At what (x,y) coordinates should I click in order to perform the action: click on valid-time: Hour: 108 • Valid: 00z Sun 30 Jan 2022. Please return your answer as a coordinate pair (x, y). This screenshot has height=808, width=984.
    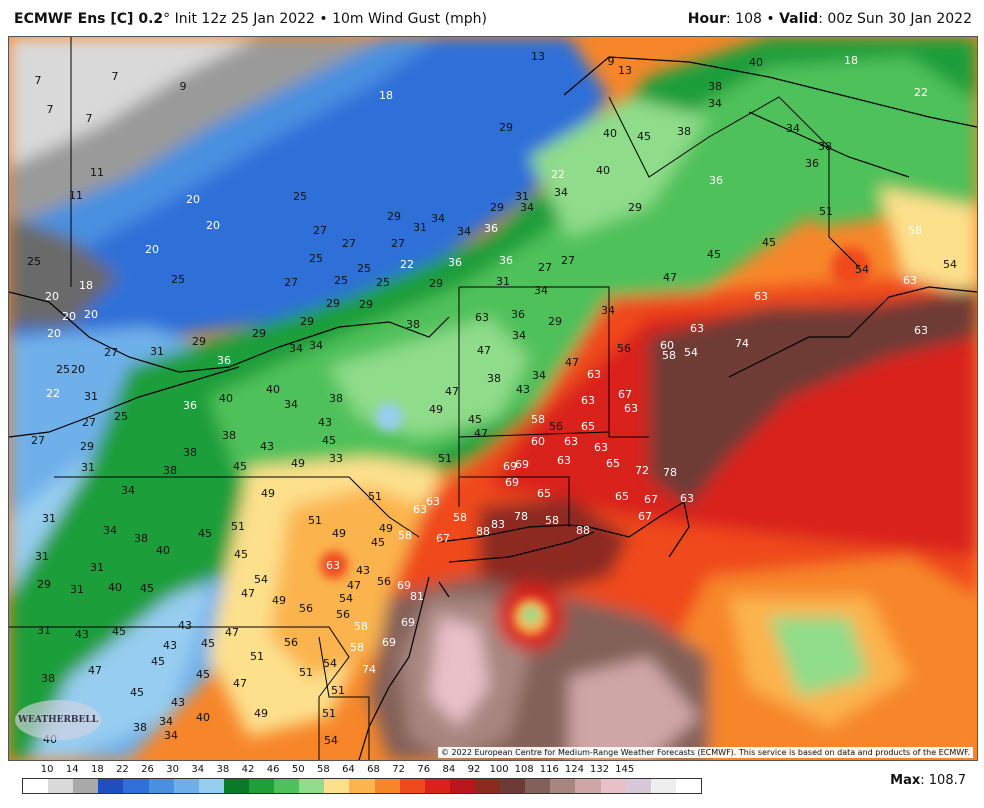
    Looking at the image, I should click on (830, 19).